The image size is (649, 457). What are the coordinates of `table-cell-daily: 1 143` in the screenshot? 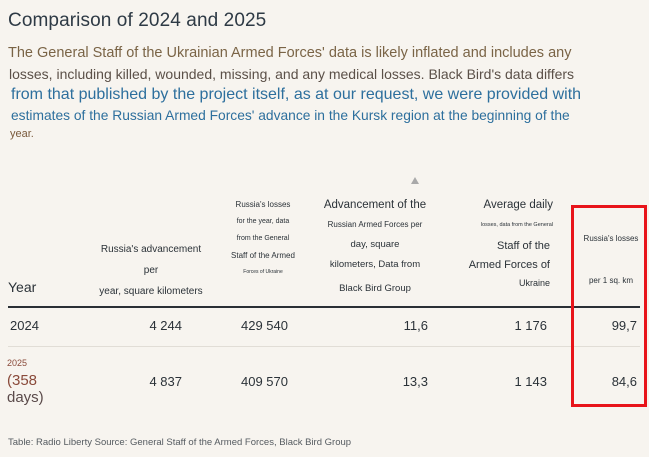 It's located at (530, 381).